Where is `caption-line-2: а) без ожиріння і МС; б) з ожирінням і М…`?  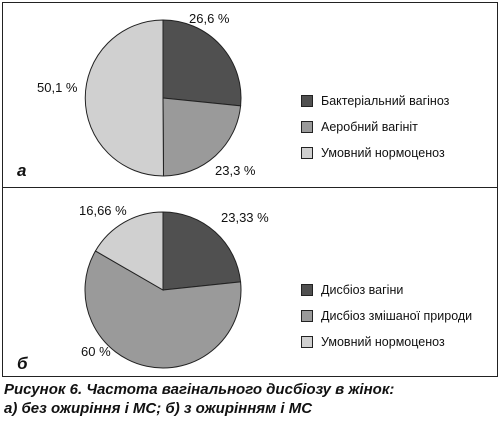 caption-line-2: а) без ожиріння і МС; б) з ожирінням і М… is located at coordinates (158, 408).